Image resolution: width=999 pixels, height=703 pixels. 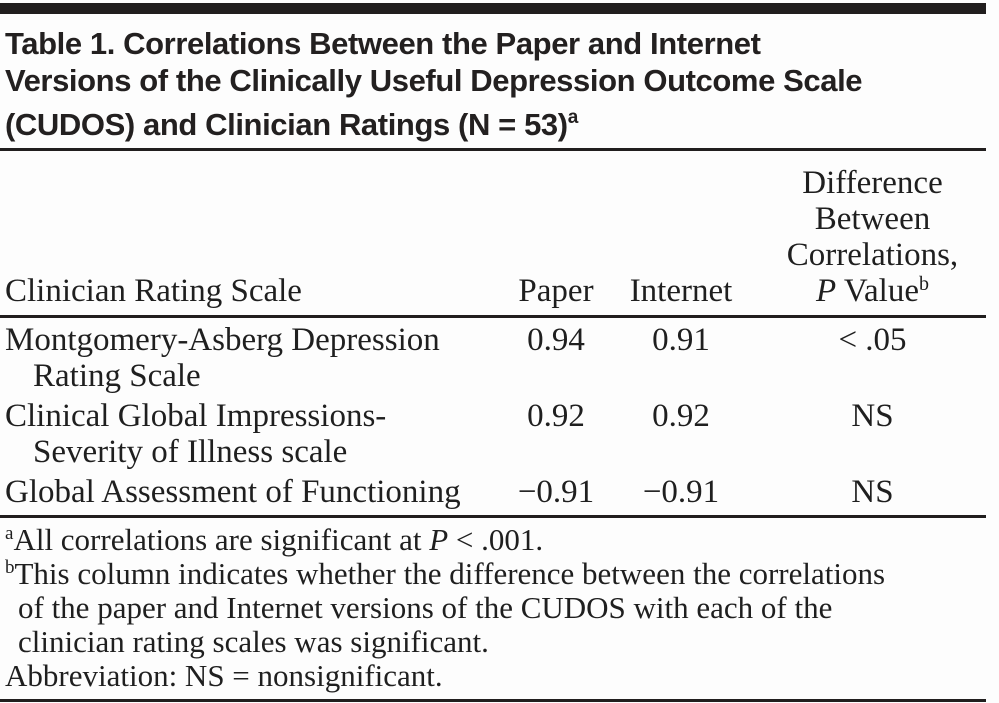 I want to click on cell-madrs-paper: 0.94, so click(x=556, y=340).